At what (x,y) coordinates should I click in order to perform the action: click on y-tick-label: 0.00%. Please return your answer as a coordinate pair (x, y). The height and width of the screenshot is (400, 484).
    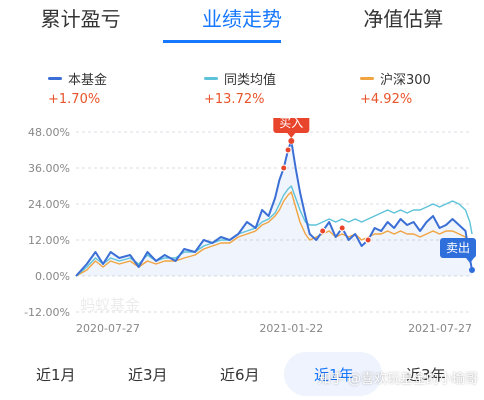
    Looking at the image, I should click on (52, 276).